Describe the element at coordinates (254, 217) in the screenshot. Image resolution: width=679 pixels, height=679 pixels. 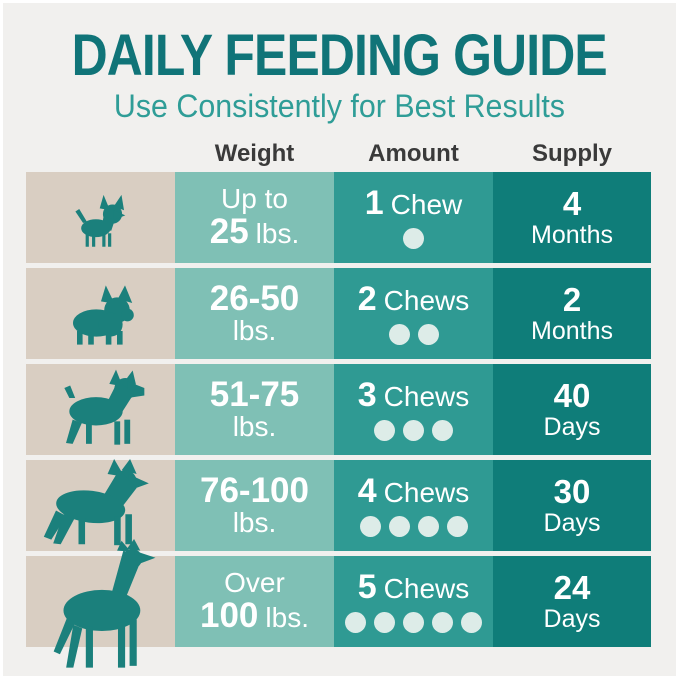
I see `weight-cell: Up to 25 lbs.` at that location.